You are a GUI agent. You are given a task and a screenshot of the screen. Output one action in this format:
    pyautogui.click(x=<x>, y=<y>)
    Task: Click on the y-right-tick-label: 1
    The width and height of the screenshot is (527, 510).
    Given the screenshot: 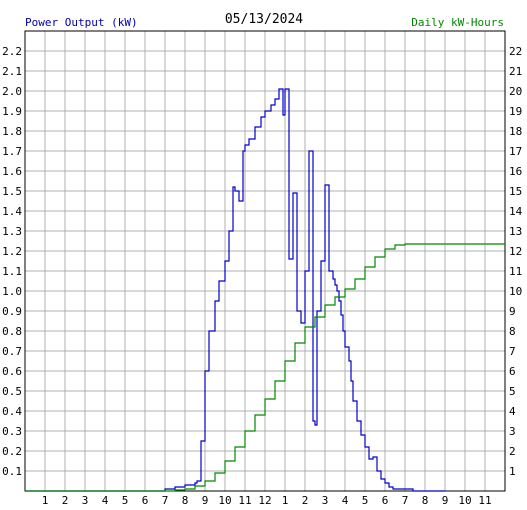 What is the action you would take?
    pyautogui.click(x=512, y=471)
    